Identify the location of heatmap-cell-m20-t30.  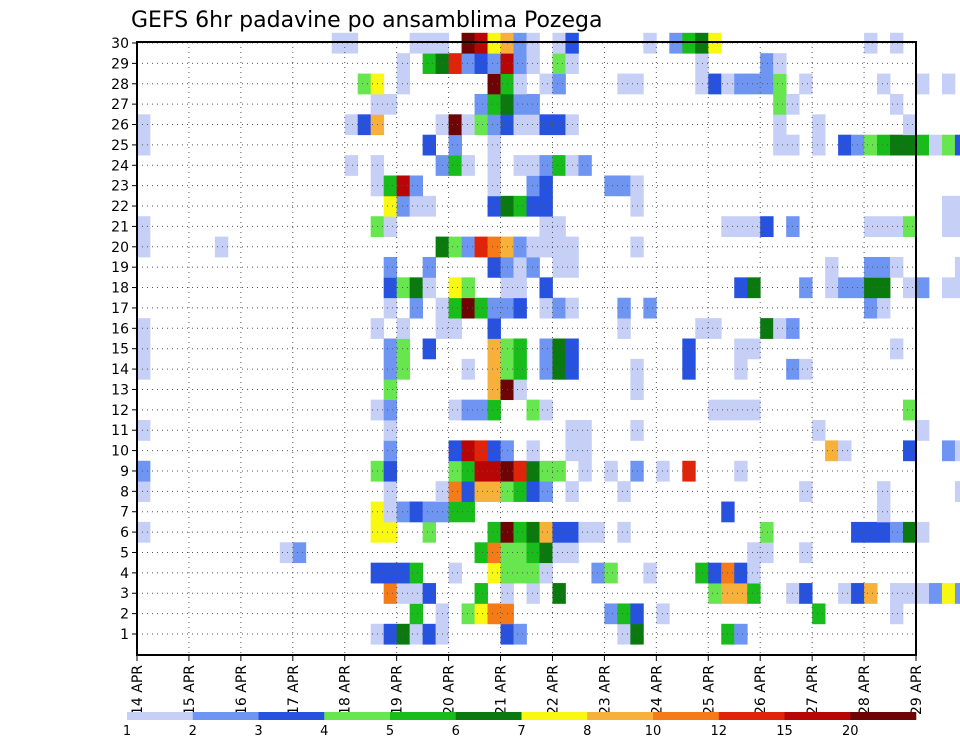
(520, 247).